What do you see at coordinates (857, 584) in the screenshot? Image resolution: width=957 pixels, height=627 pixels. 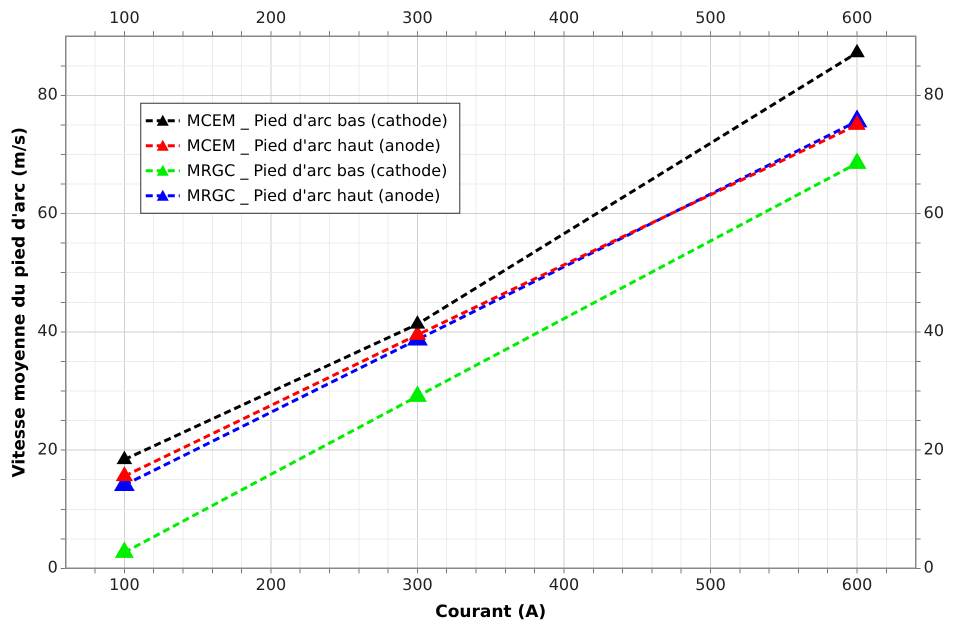 I see `x-tick-label: 600` at bounding box center [857, 584].